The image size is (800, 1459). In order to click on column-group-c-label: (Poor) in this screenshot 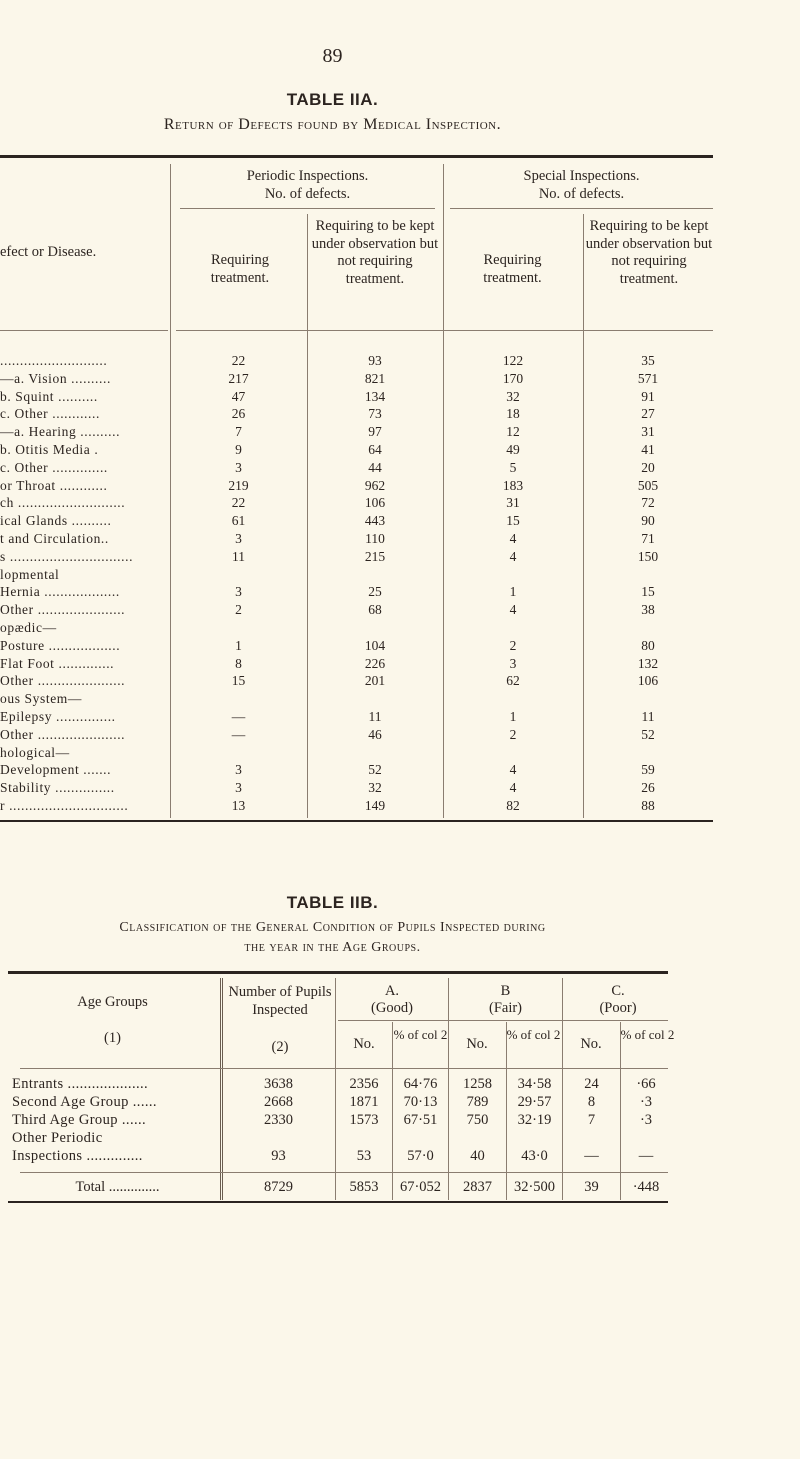, I will do `click(618, 1008)`.